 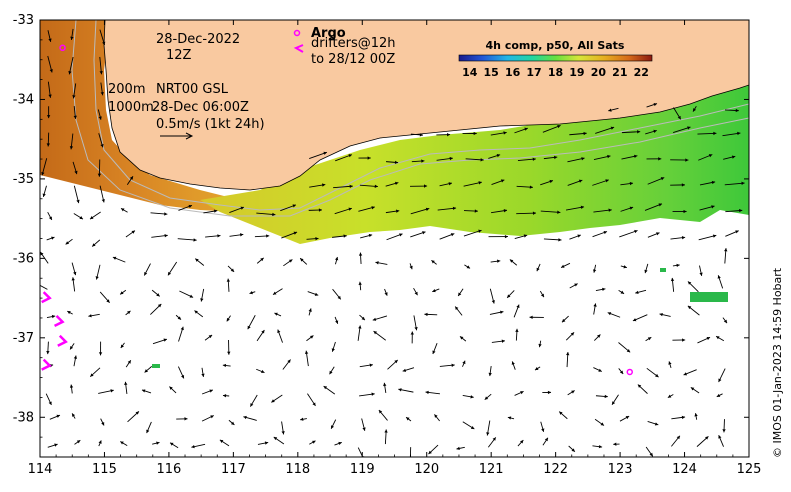 I want to click on y-tick-label: -37, so click(x=23, y=338).